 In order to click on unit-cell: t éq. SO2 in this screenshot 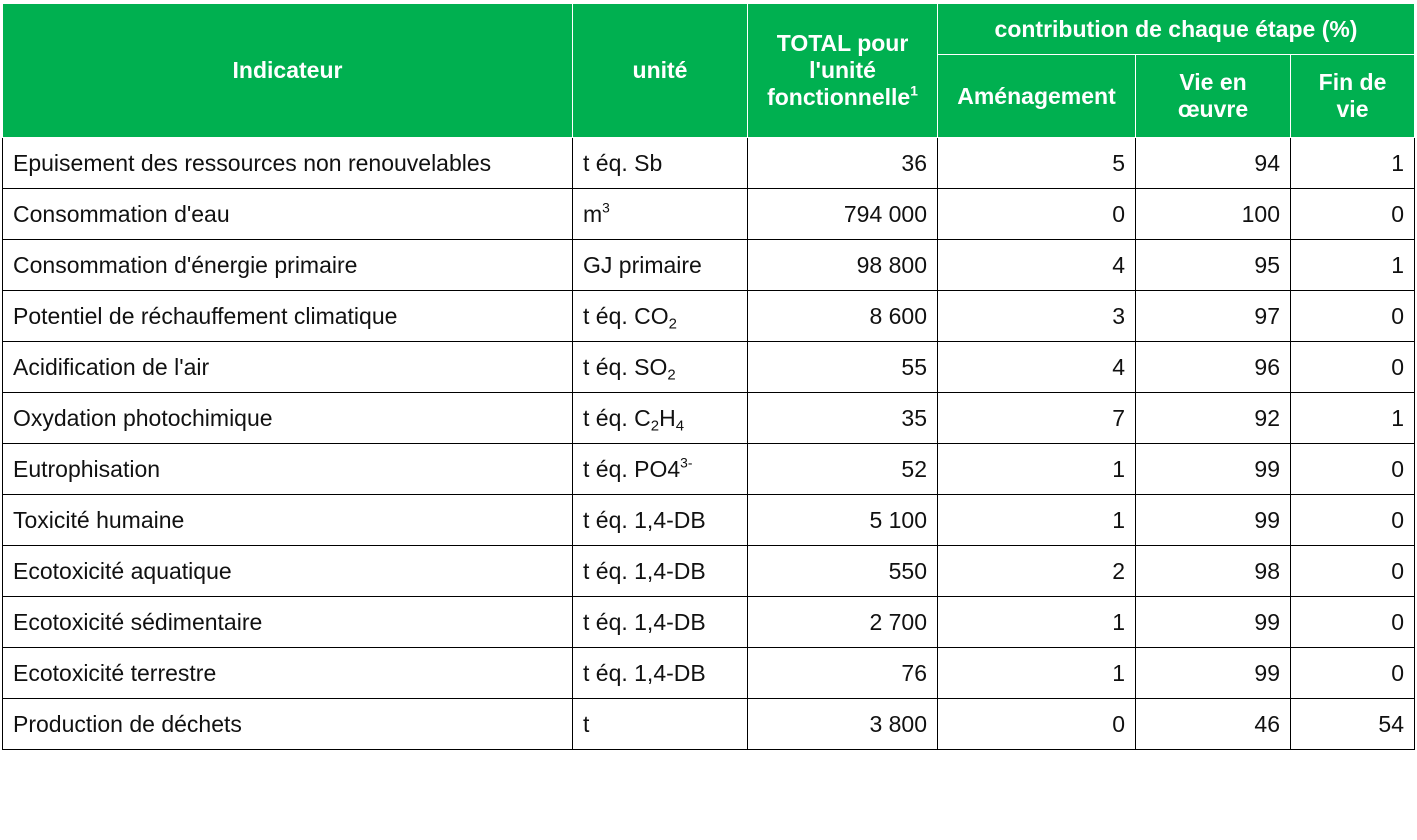, I will do `click(660, 367)`.